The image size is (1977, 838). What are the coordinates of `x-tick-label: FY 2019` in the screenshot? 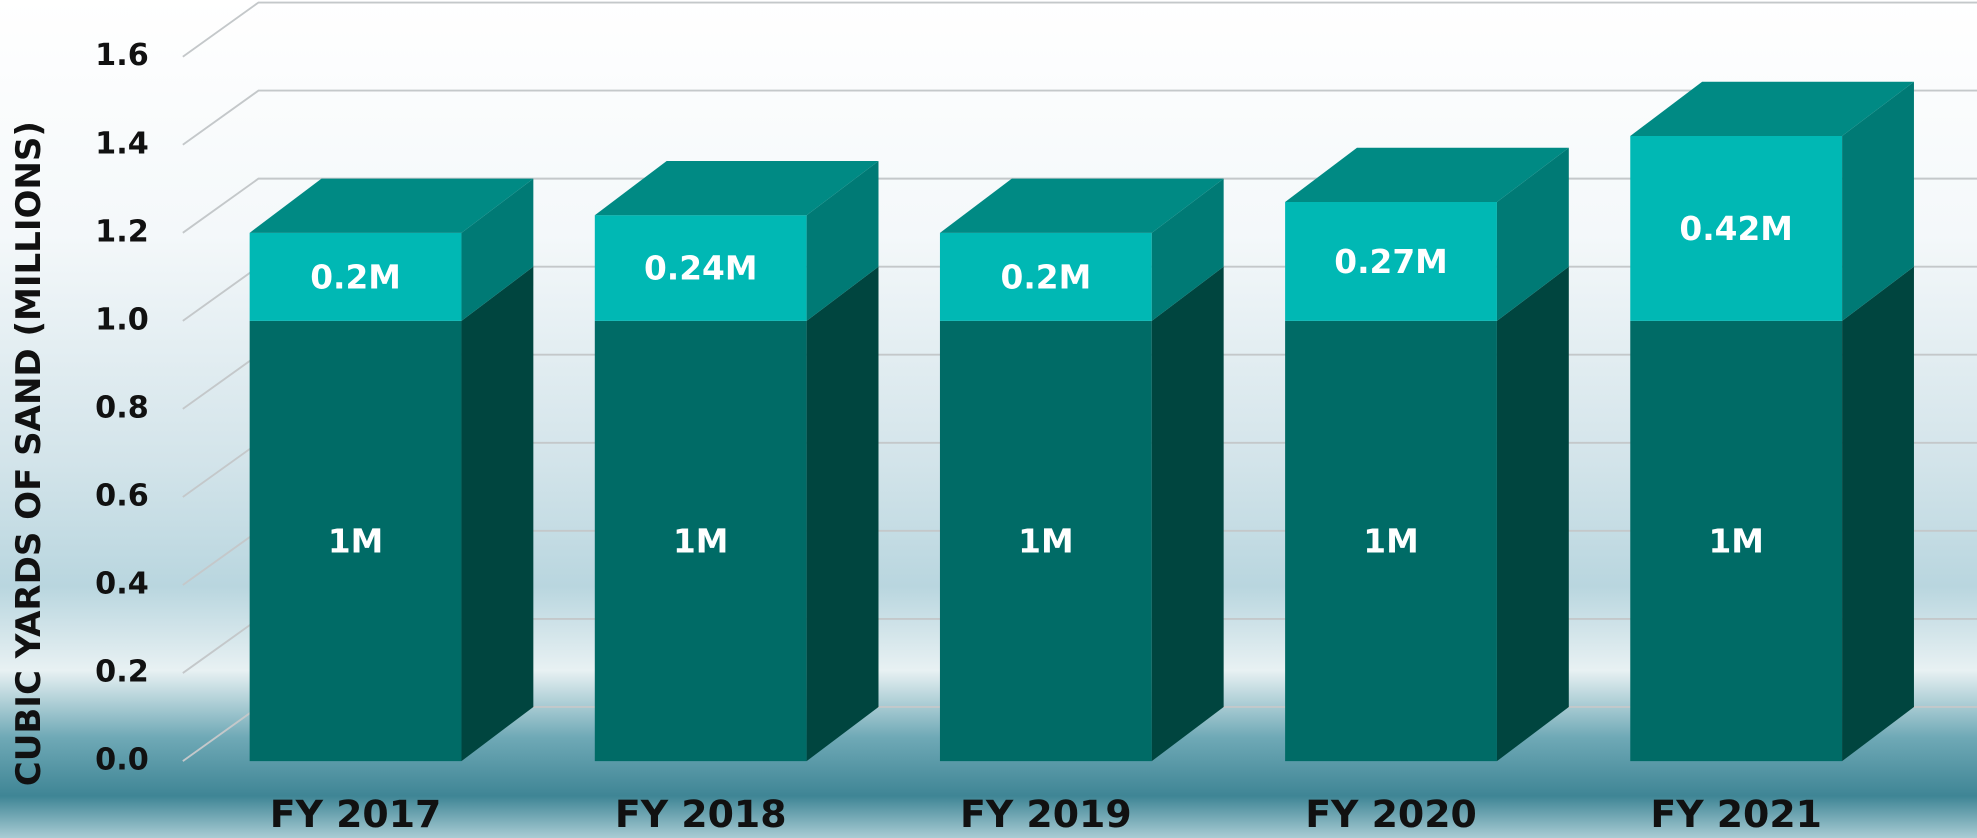 It's located at (1046, 814).